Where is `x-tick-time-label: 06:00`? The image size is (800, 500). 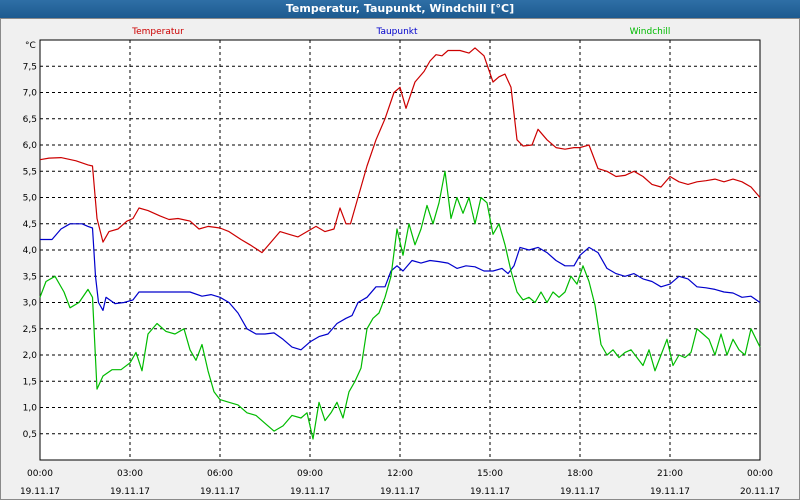
x-tick-time-label: 06:00 is located at coordinates (220, 474).